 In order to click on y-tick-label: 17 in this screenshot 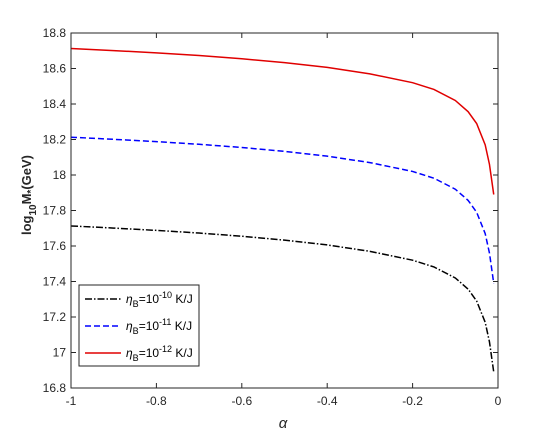, I will do `click(60, 353)`.